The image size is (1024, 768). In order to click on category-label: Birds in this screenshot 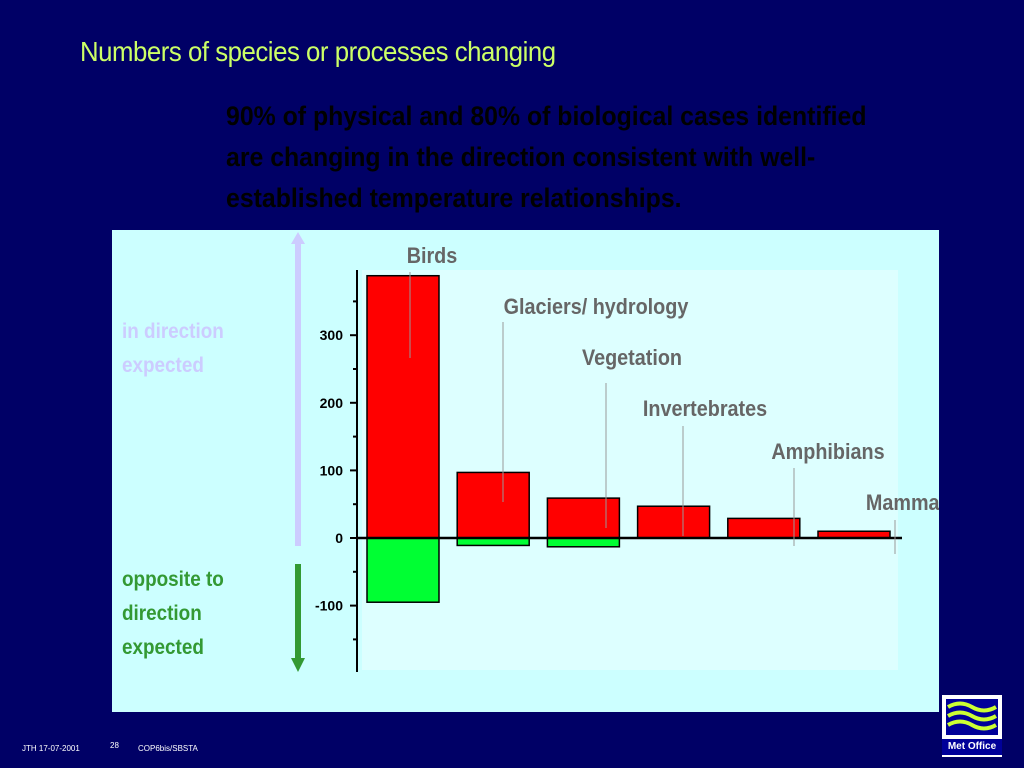, I will do `click(432, 256)`.